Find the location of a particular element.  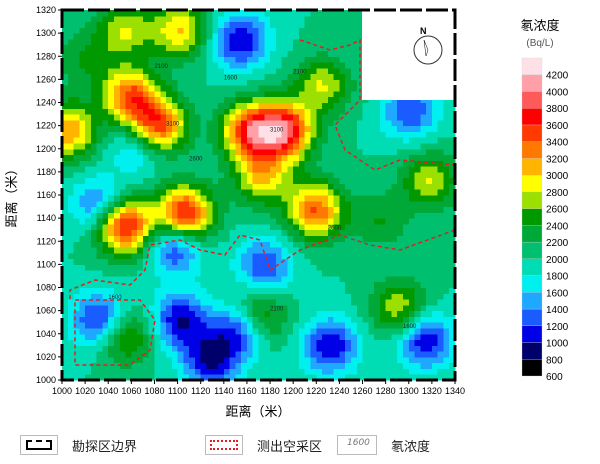

y-tick-label: 1080 is located at coordinates (46, 288).